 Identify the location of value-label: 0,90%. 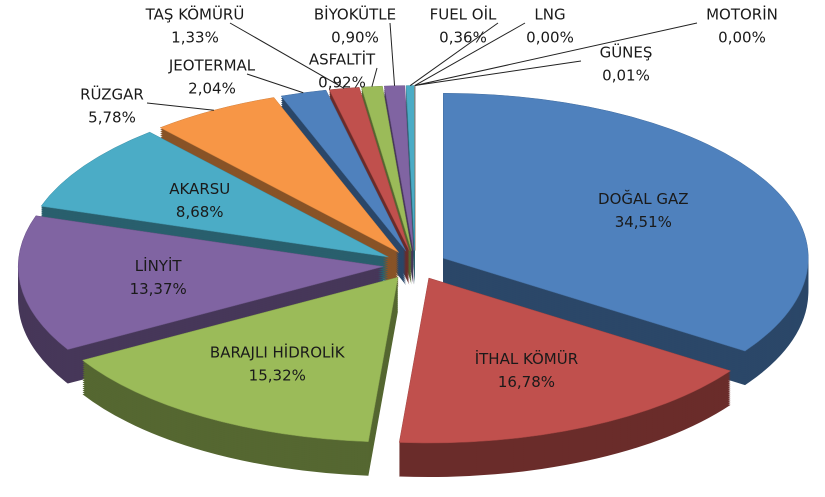
(355, 38).